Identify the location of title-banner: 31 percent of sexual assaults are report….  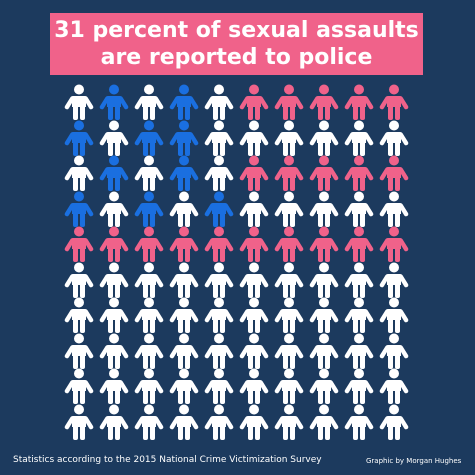
(236, 44).